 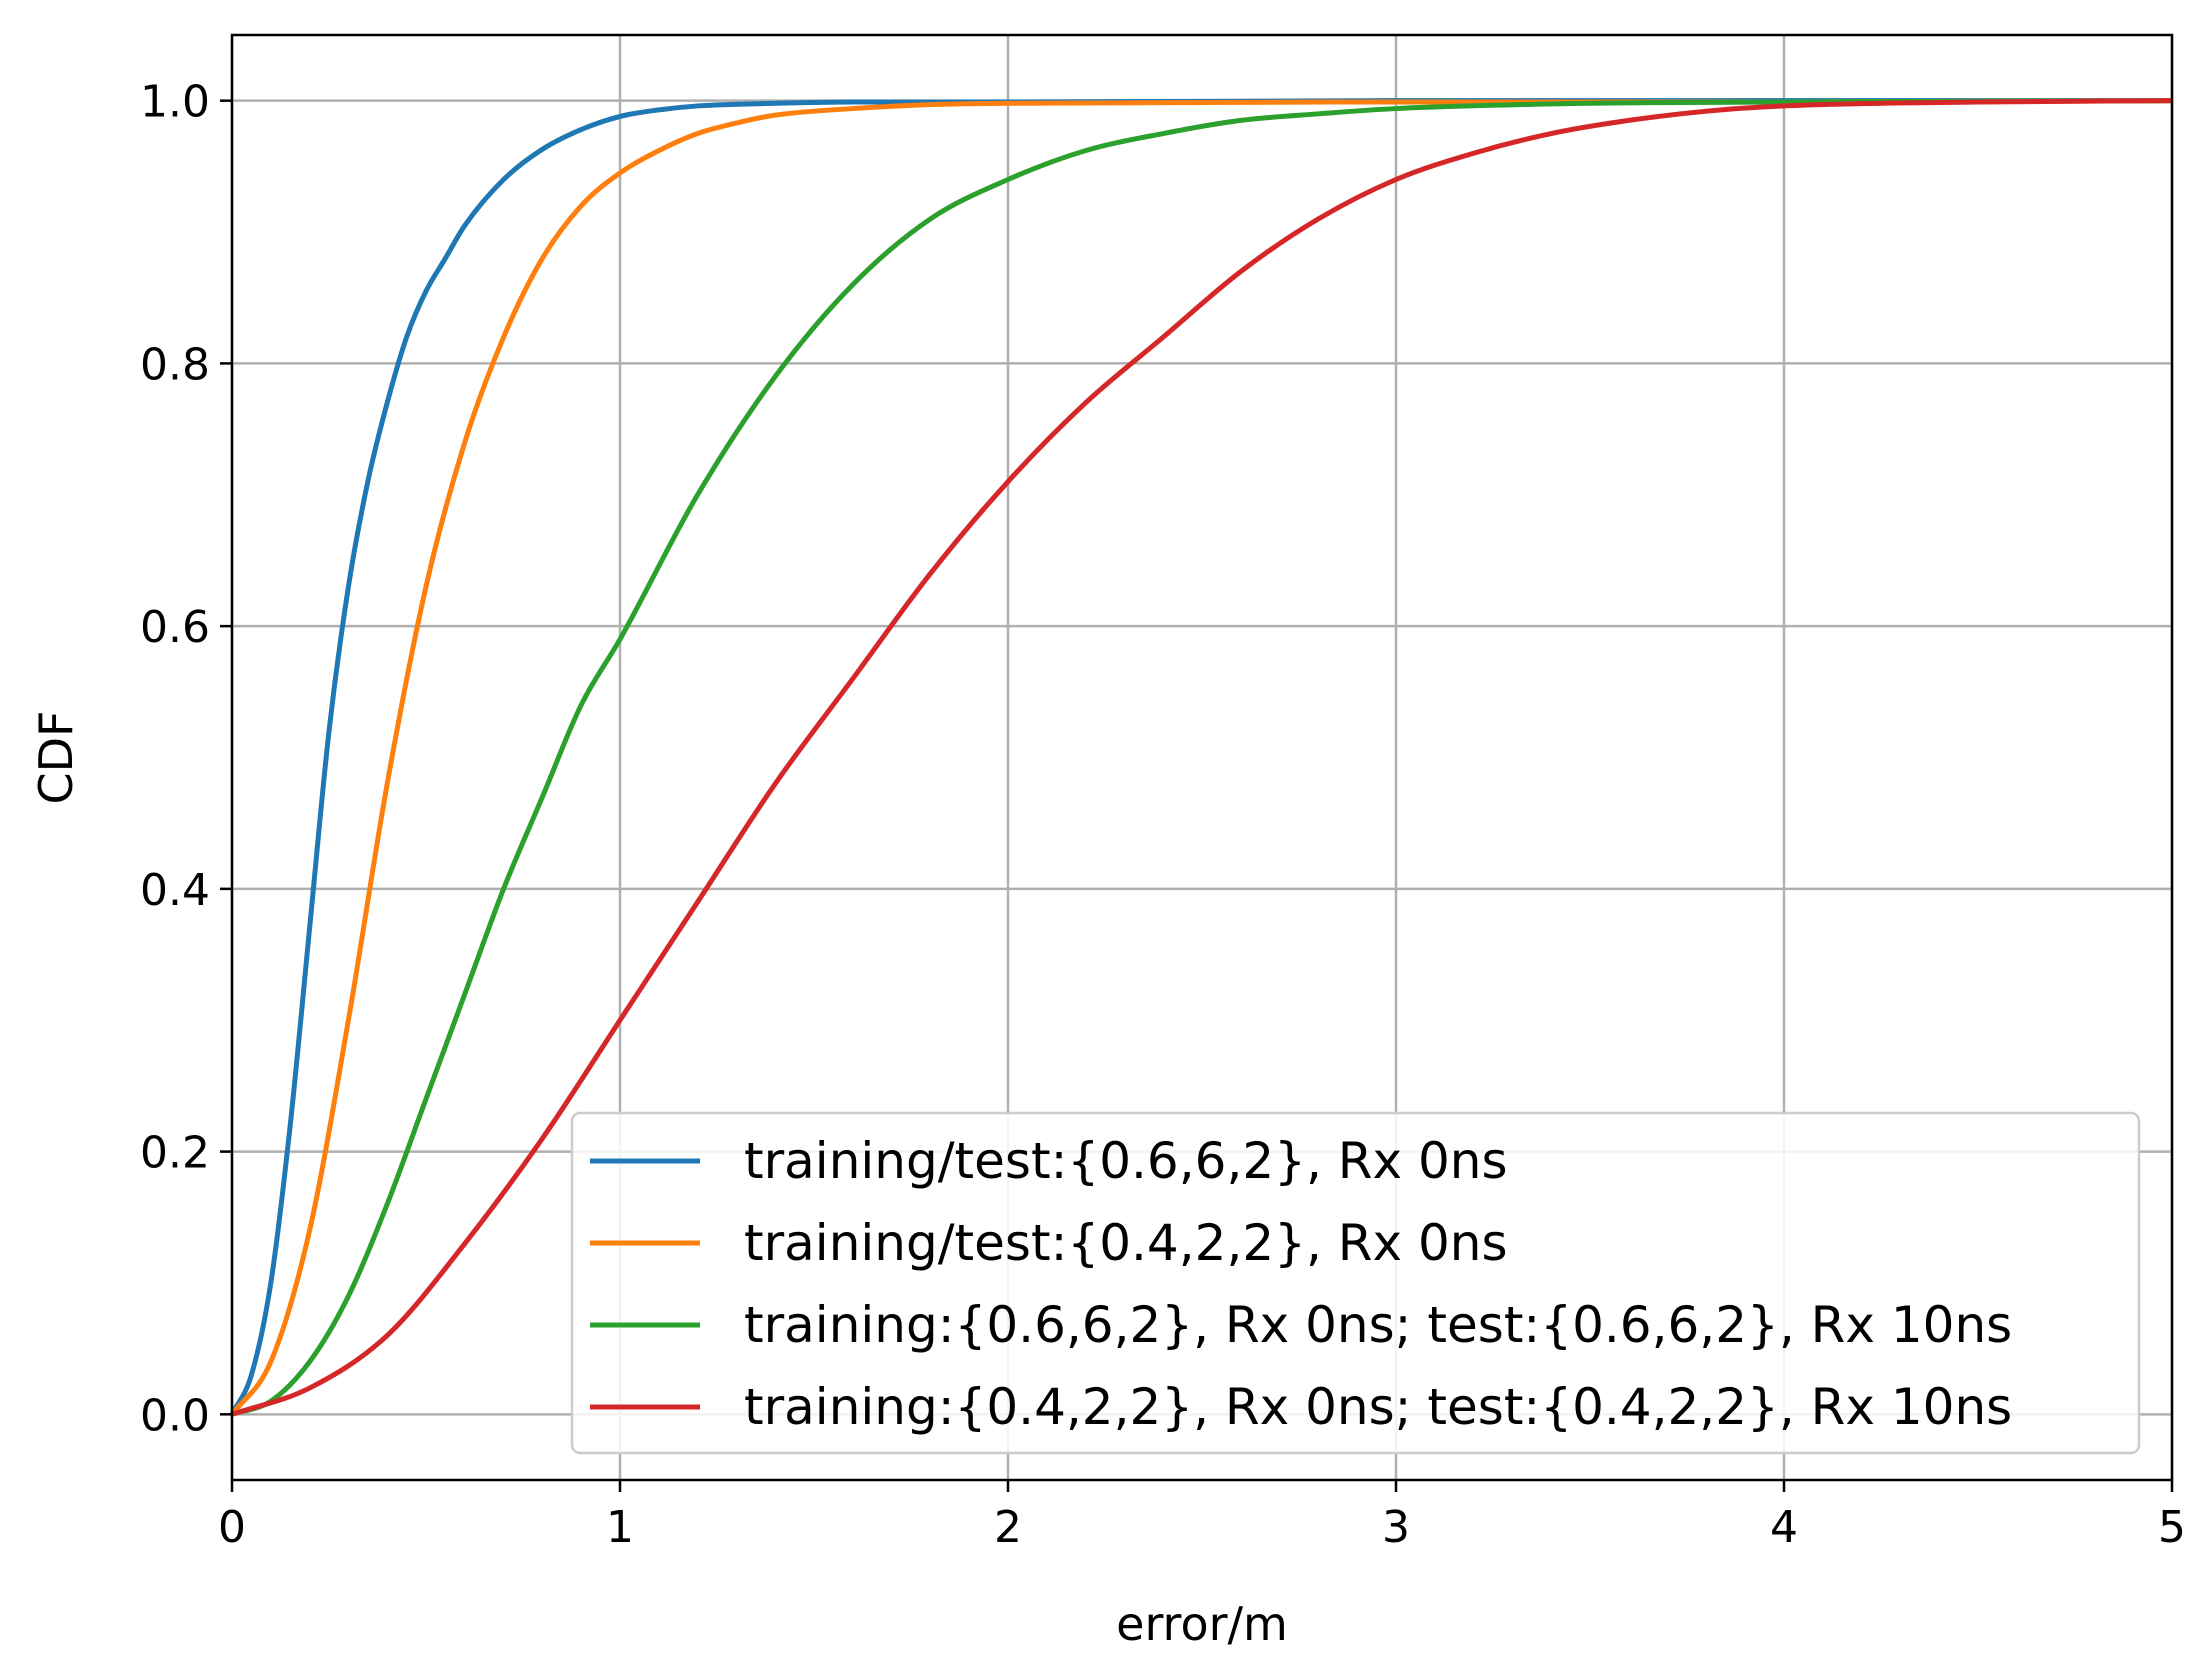 What do you see at coordinates (1126, 1161) in the screenshot?
I see `legend-entry-1: training/test:{0.6,6,2}, Rx 0ns` at bounding box center [1126, 1161].